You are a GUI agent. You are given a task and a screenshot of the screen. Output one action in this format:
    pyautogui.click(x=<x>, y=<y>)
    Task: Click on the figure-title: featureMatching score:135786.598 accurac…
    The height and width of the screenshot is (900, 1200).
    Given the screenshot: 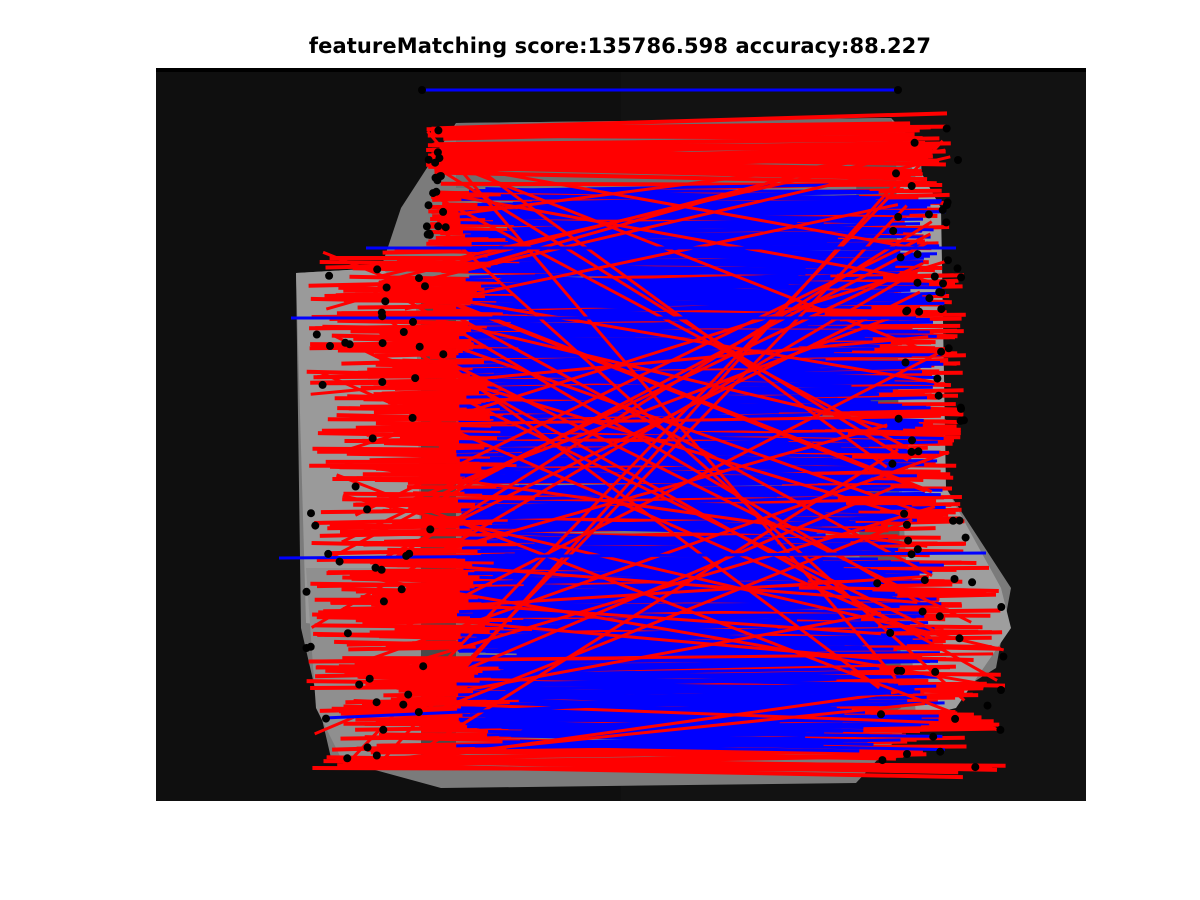 What is the action you would take?
    pyautogui.click(x=620, y=46)
    